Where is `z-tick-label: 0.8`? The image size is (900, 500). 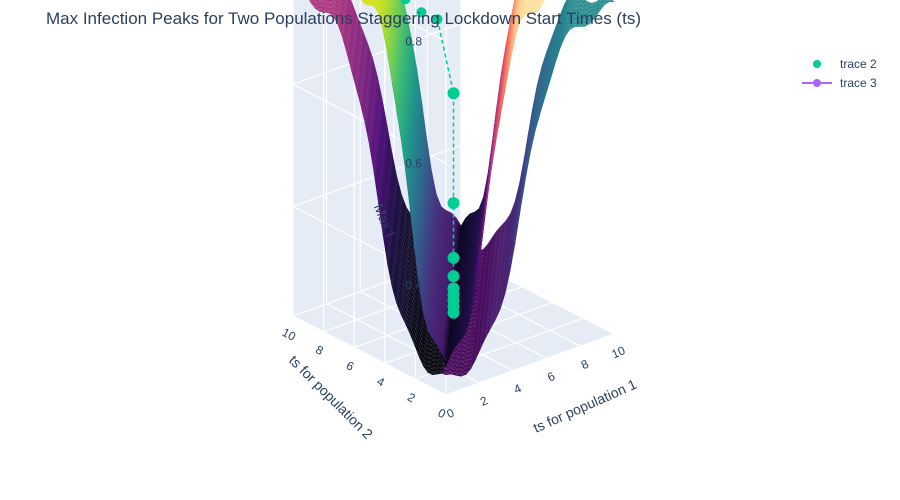
z-tick-label: 0.8 is located at coordinates (413, 41).